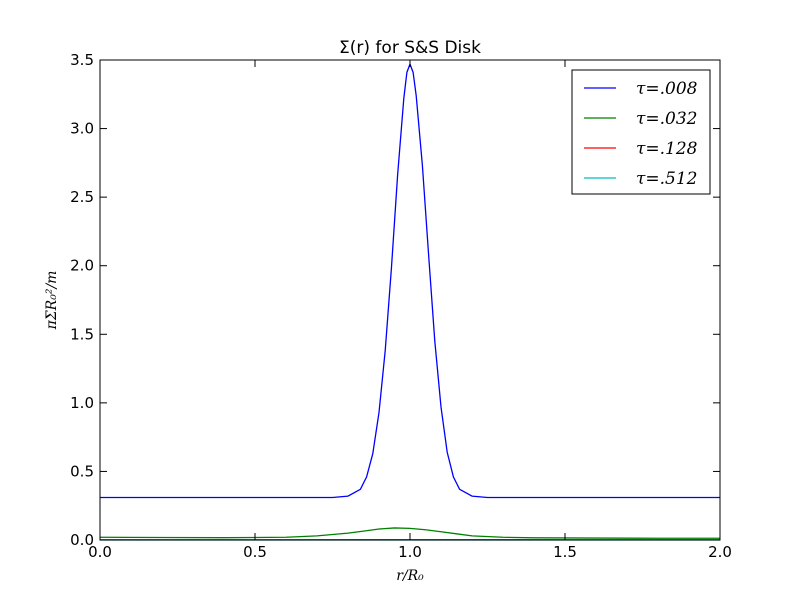 The height and width of the screenshot is (600, 800). What do you see at coordinates (667, 149) in the screenshot?
I see `legend-entry-2: τ=.128` at bounding box center [667, 149].